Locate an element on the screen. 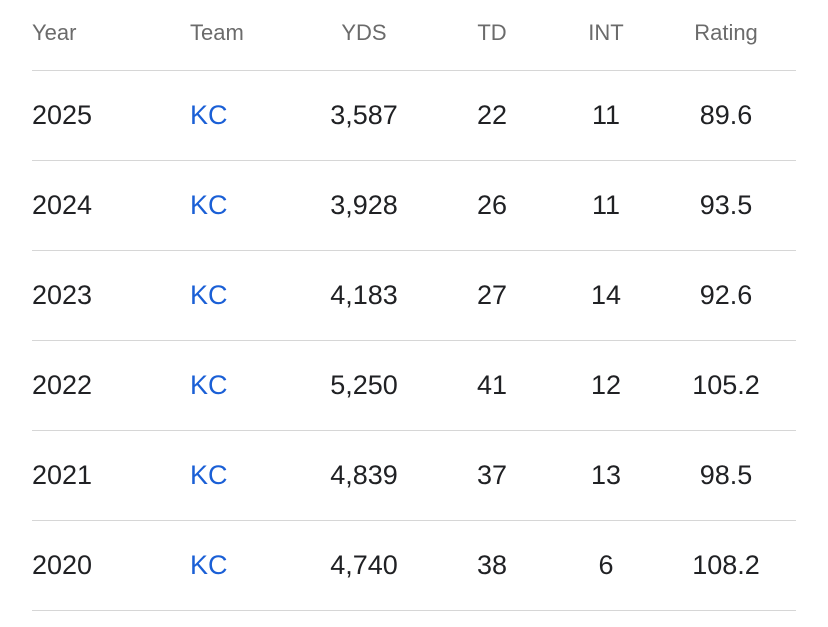 The height and width of the screenshot is (627, 828). rating-cell: 89.6 is located at coordinates (726, 115).